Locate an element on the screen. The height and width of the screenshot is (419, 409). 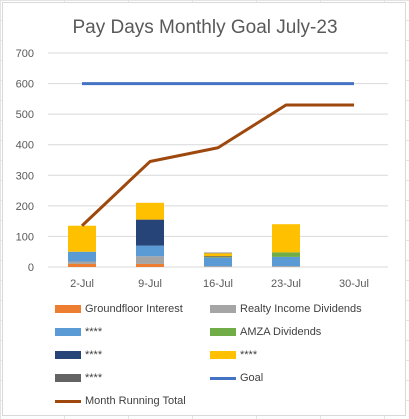
legend-item: Goal is located at coordinates (236, 378).